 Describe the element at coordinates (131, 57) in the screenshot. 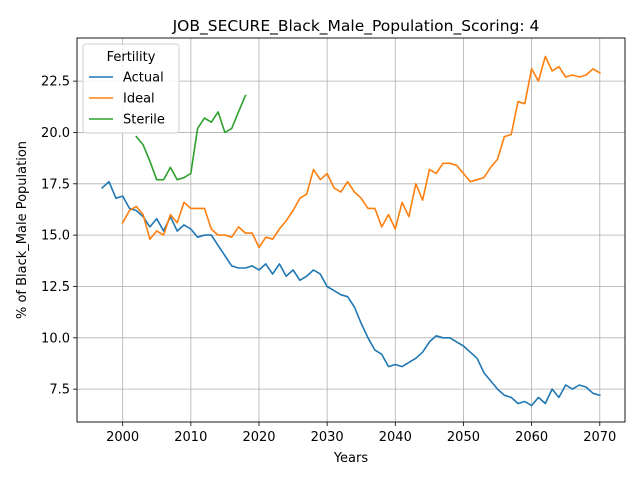

I see `legend-title: Fertility` at that location.